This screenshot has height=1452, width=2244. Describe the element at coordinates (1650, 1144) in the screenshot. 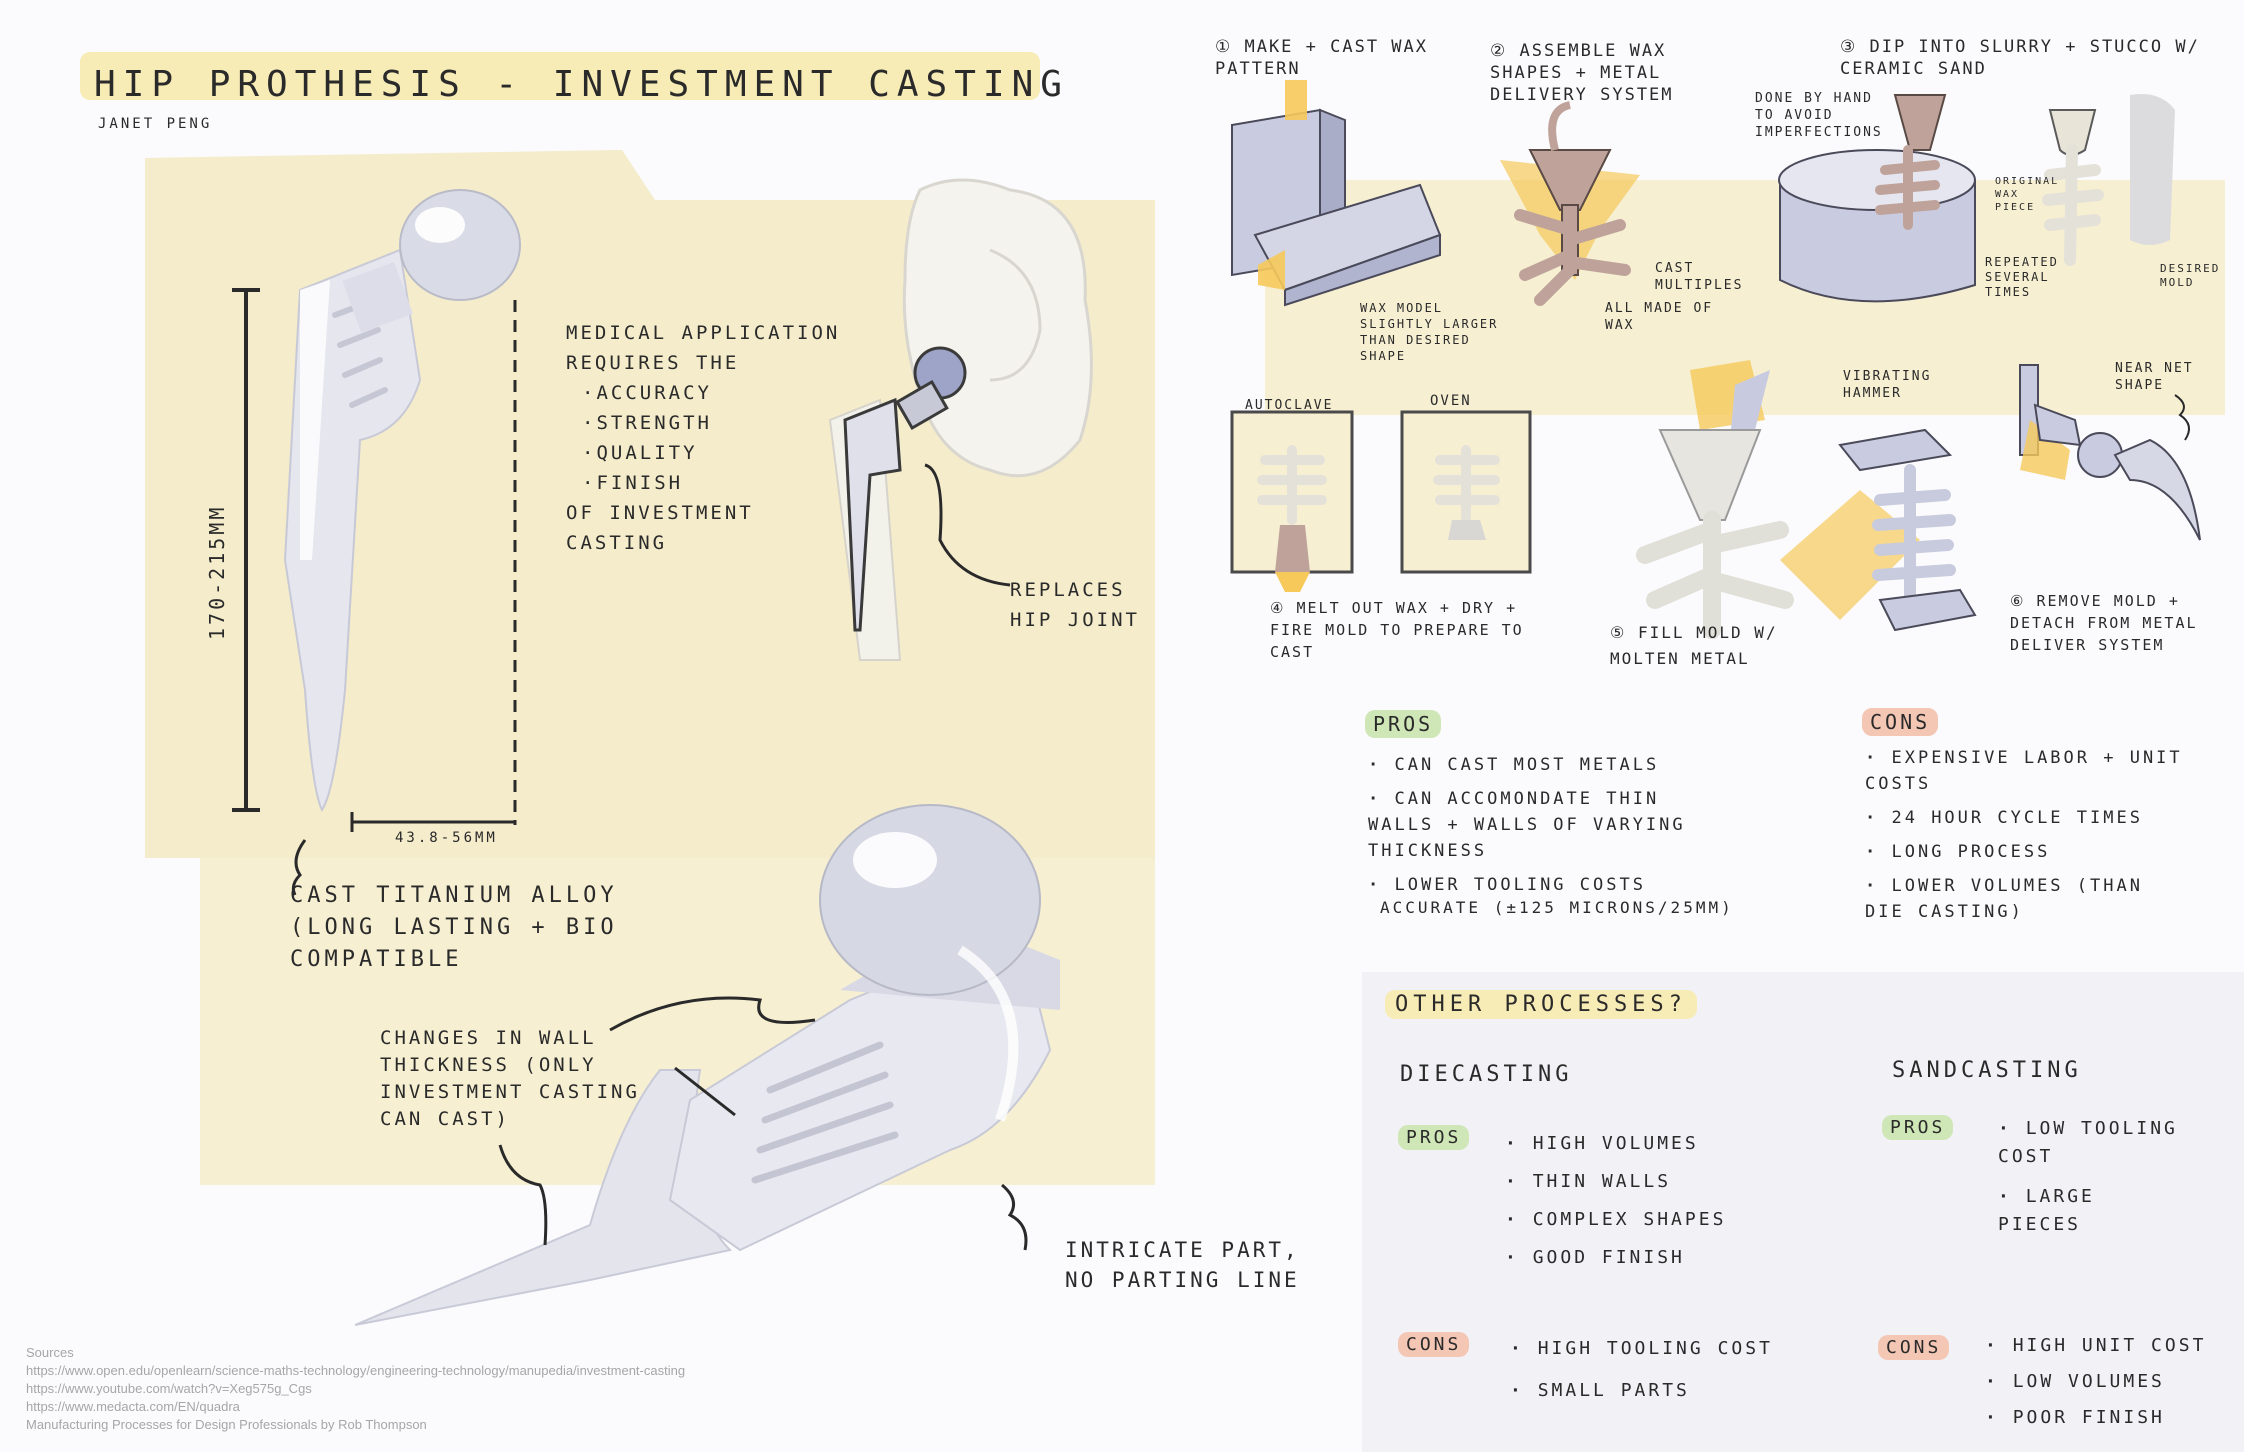

I see `diecasting-pro-item: HIGH VOLUMES` at that location.